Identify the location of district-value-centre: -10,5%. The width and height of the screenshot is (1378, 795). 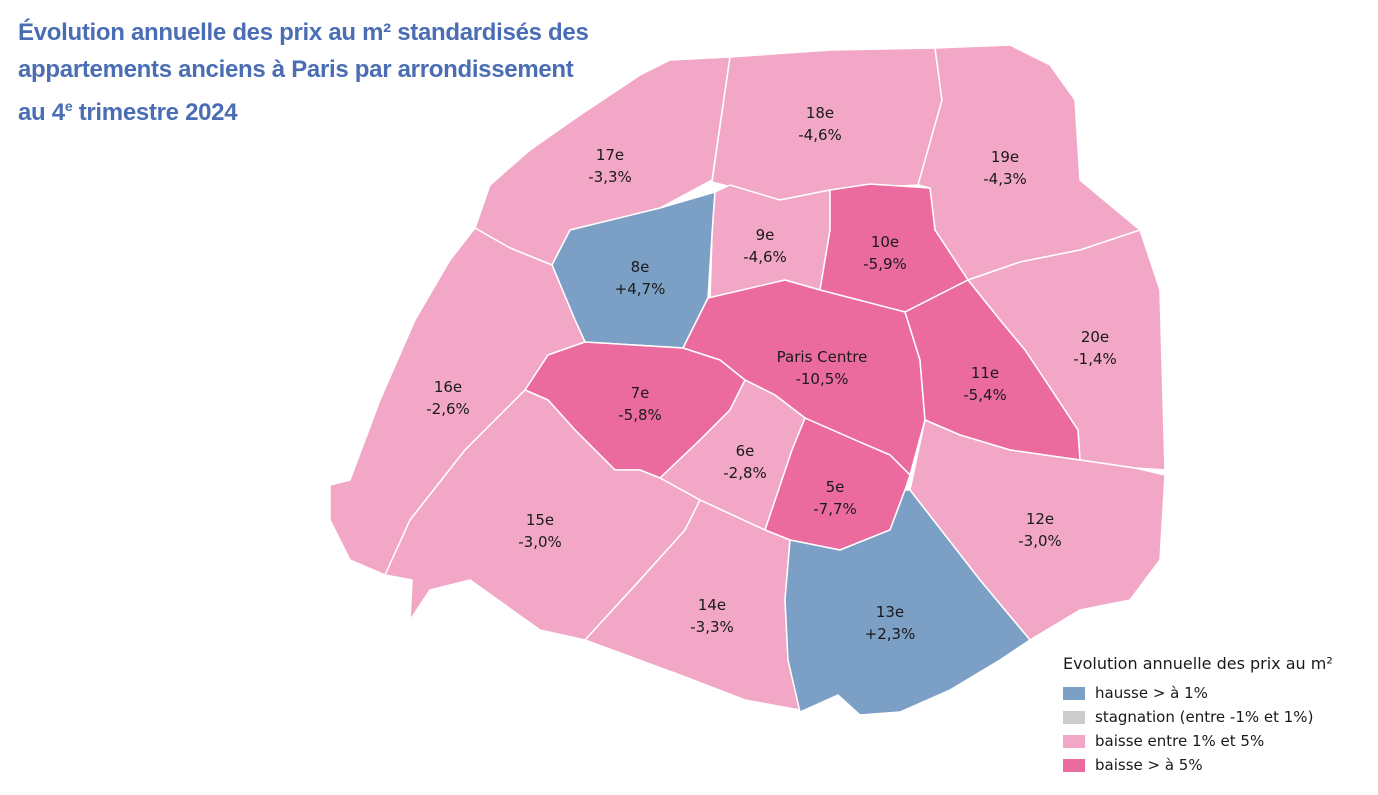
(821, 379).